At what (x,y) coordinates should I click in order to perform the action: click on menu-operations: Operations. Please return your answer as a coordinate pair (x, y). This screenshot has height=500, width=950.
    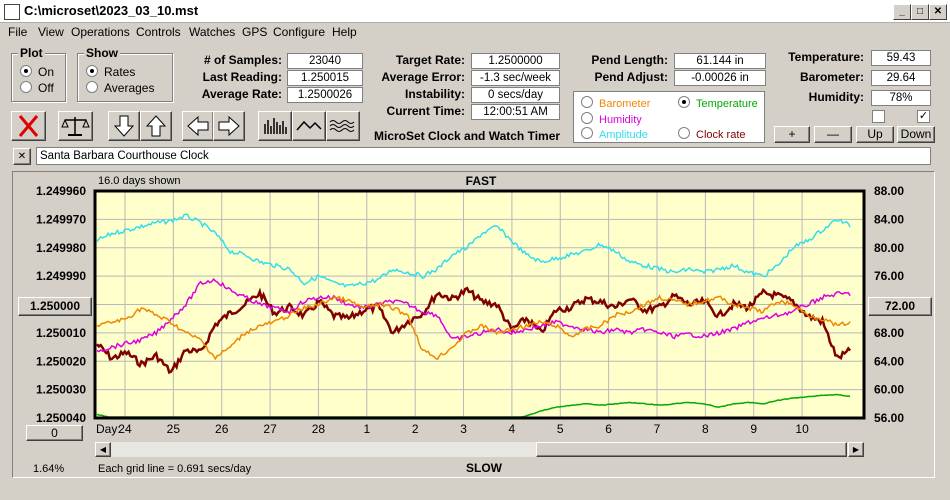
    Looking at the image, I should click on (100, 32).